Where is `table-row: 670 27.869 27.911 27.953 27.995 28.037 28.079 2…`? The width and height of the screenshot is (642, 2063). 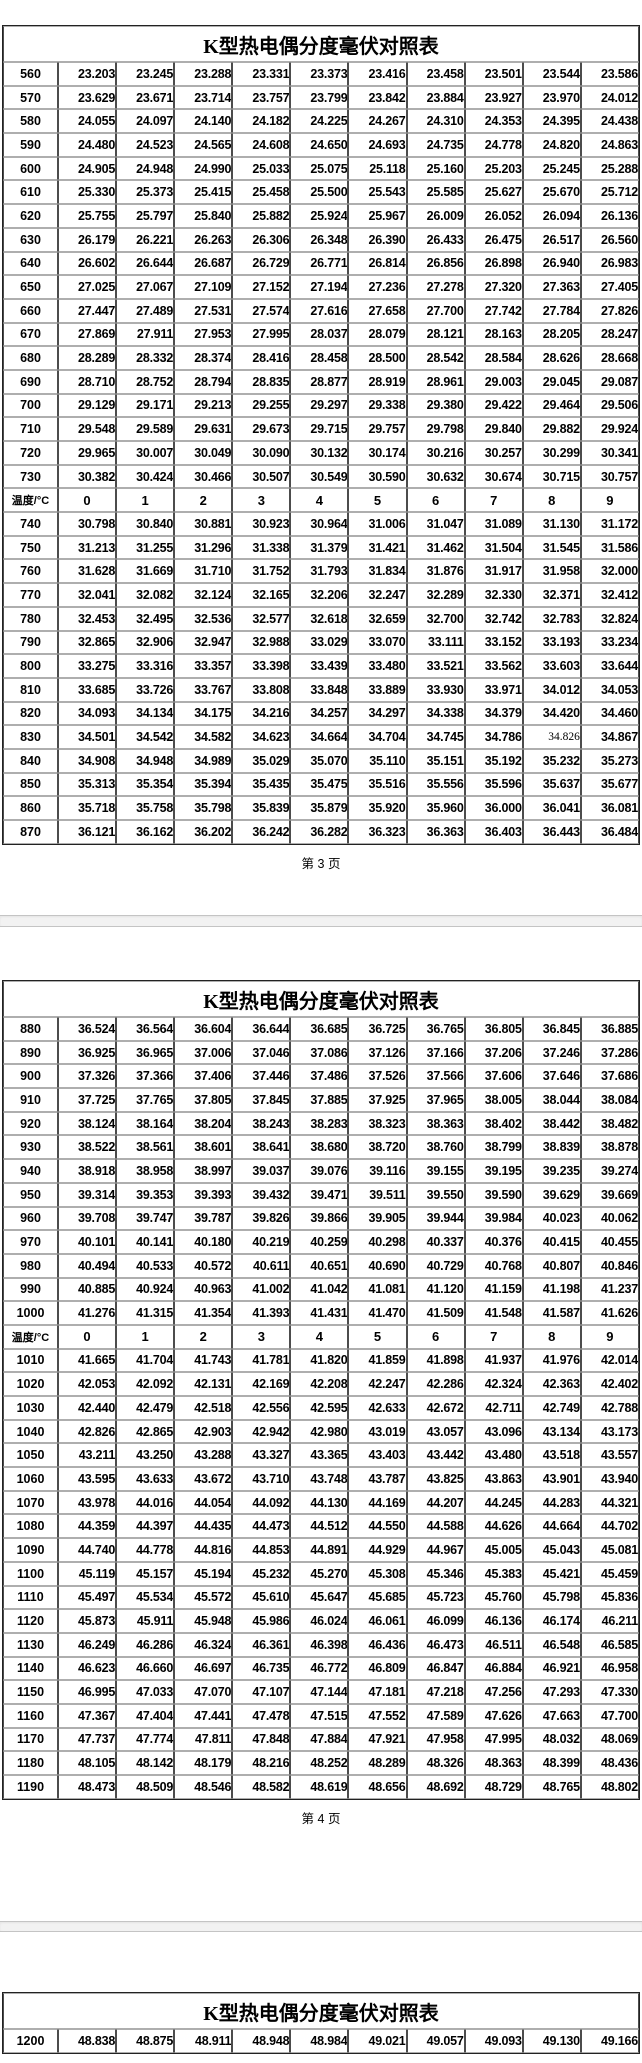
table-row: 670 27.869 27.911 27.953 27.995 28.037 28.079 2… is located at coordinates (321, 334).